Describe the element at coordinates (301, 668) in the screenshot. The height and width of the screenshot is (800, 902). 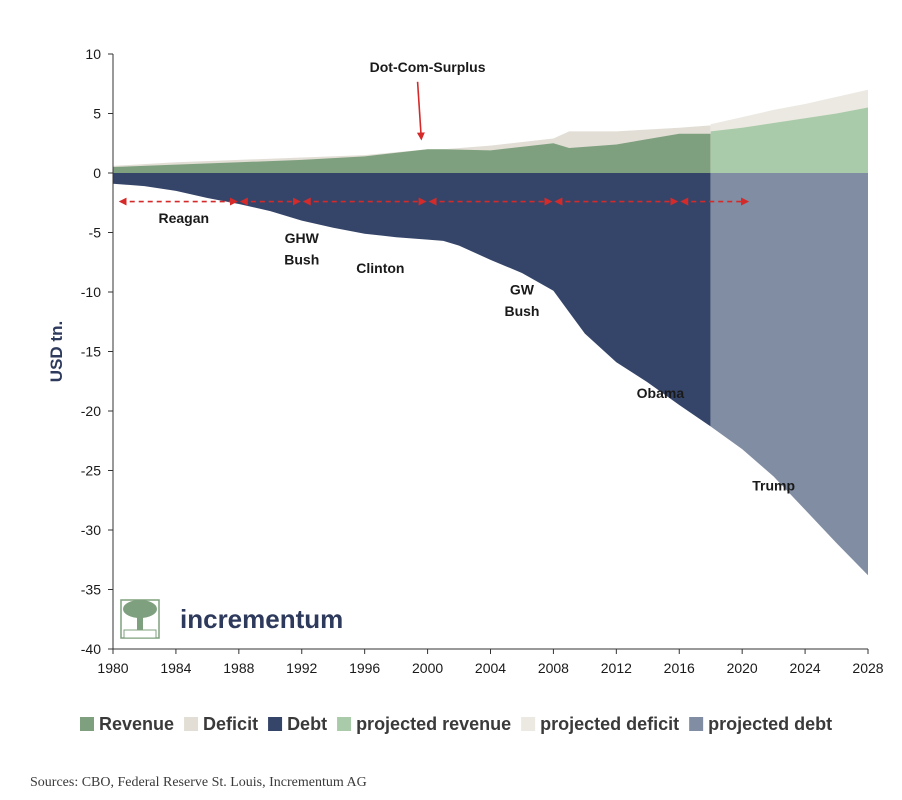
I see `x-tick-label: 1992` at that location.